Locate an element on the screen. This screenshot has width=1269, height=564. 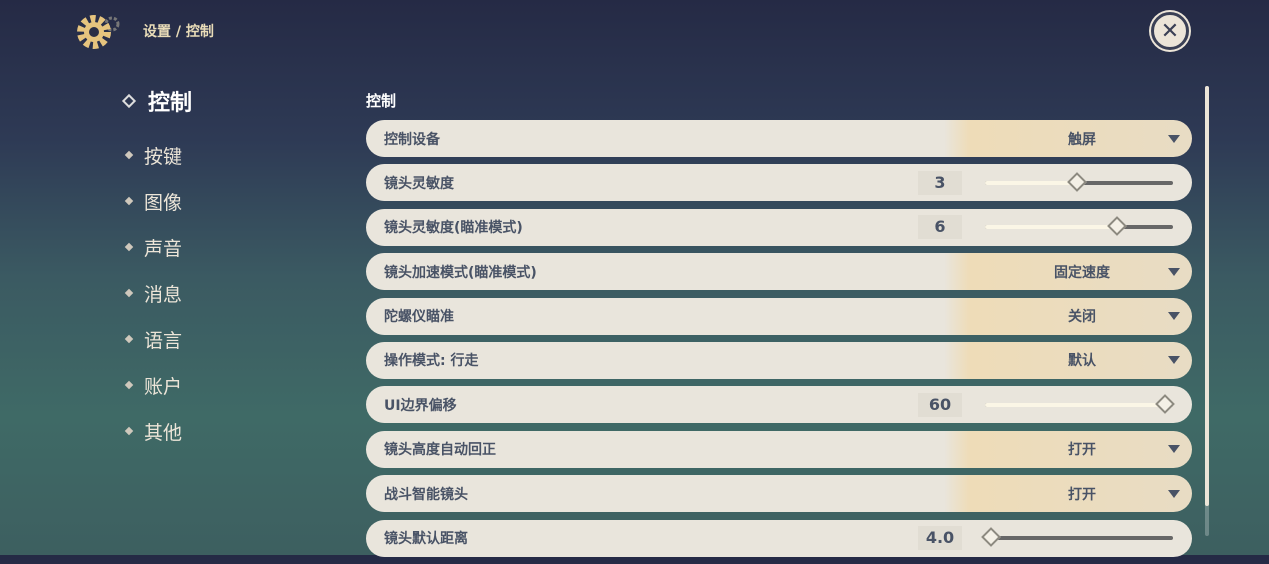
setting-row: 镜头默认距离 4.0 is located at coordinates (779, 538).